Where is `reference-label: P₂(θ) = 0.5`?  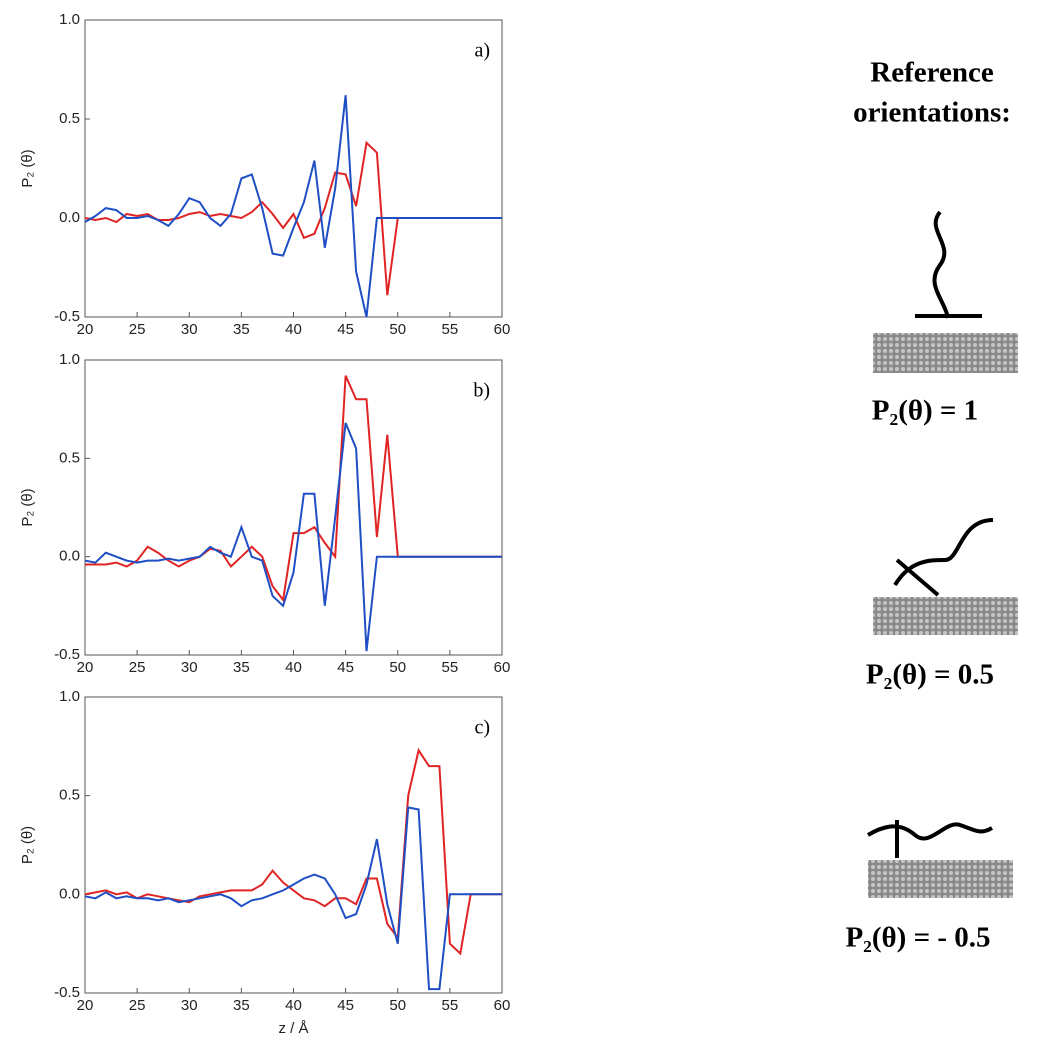 reference-label: P₂(θ) = 0.5 is located at coordinates (930, 675).